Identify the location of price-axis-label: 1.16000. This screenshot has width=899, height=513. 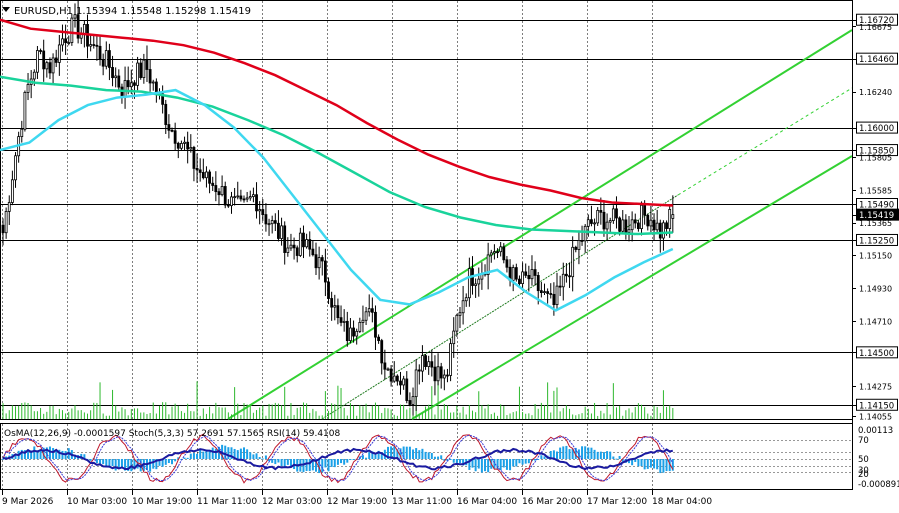
(876, 129).